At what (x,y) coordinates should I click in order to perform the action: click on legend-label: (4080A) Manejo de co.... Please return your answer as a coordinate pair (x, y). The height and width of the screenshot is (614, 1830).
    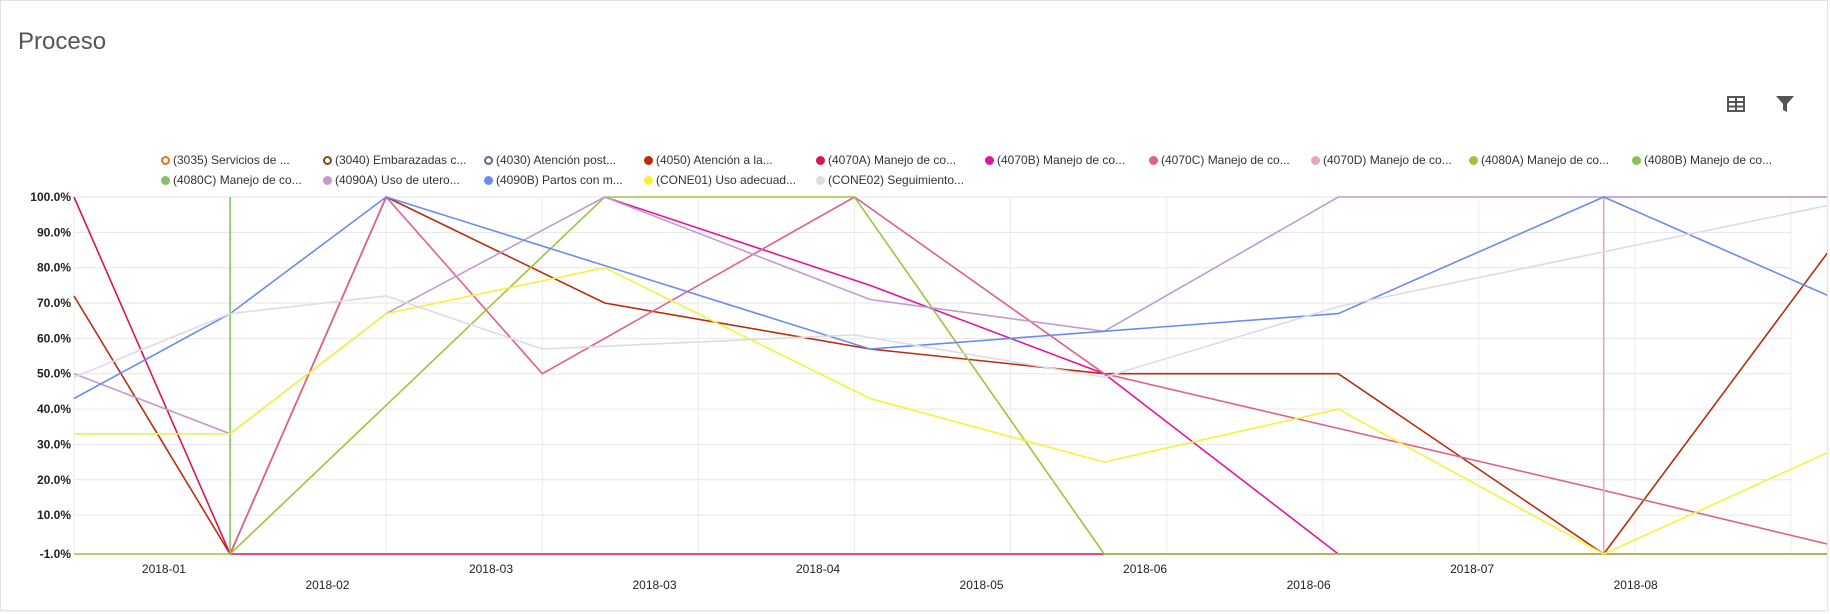
    Looking at the image, I should click on (1545, 160).